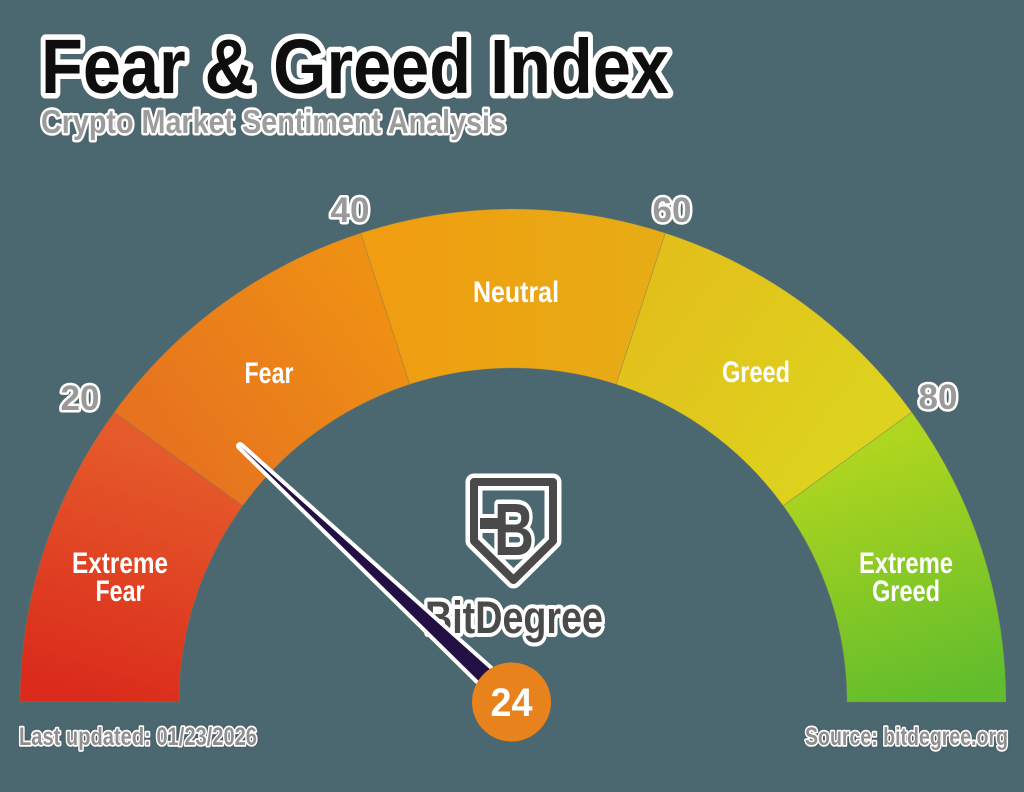  What do you see at coordinates (273, 121) in the screenshot?
I see `page-subtitle: Crypto Market Sentiment Analysis` at bounding box center [273, 121].